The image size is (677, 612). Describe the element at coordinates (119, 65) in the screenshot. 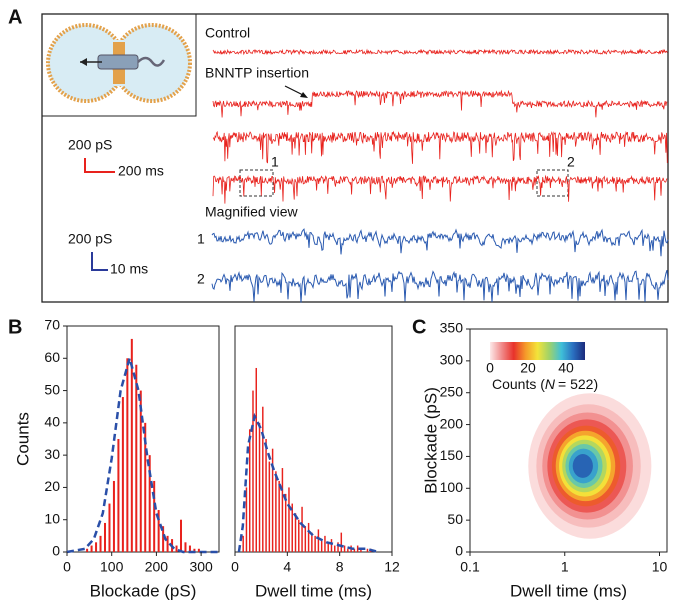

I see `inset-frame` at that location.